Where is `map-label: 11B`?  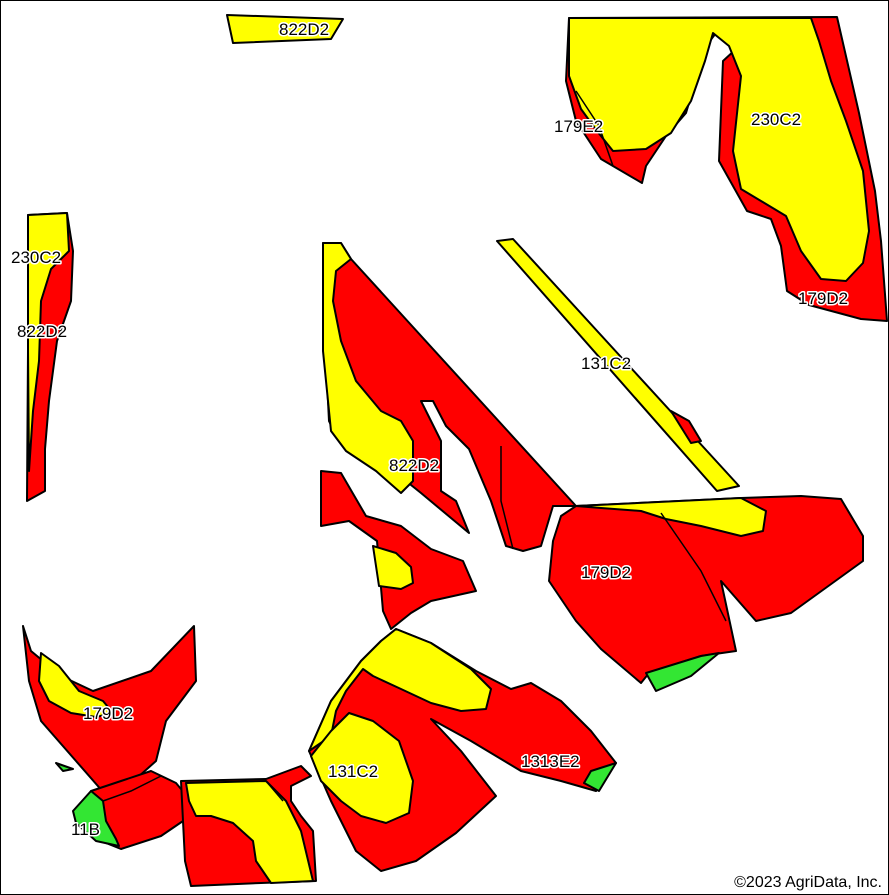 map-label: 11B is located at coordinates (85, 829).